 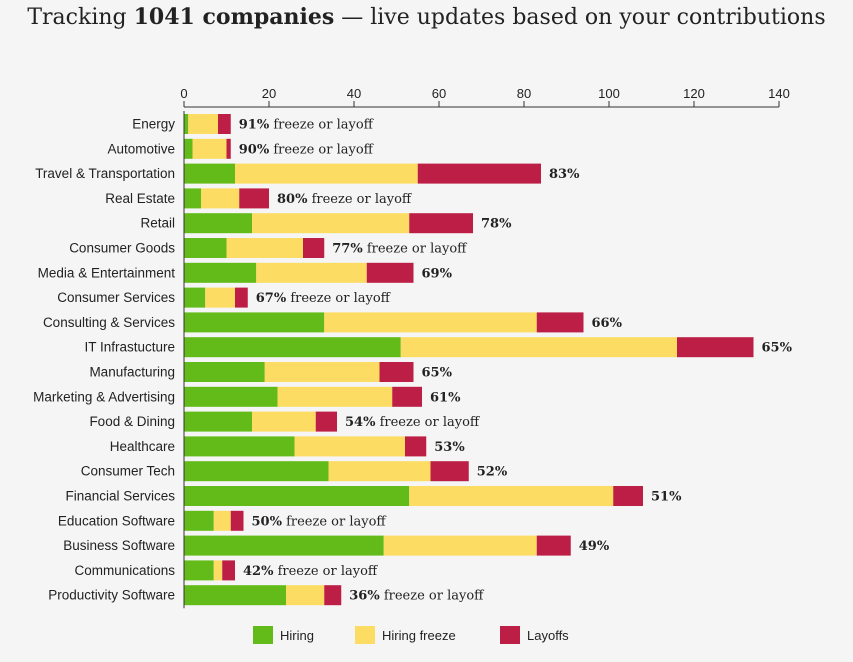 I want to click on annotation-percent: 90%, so click(x=254, y=149).